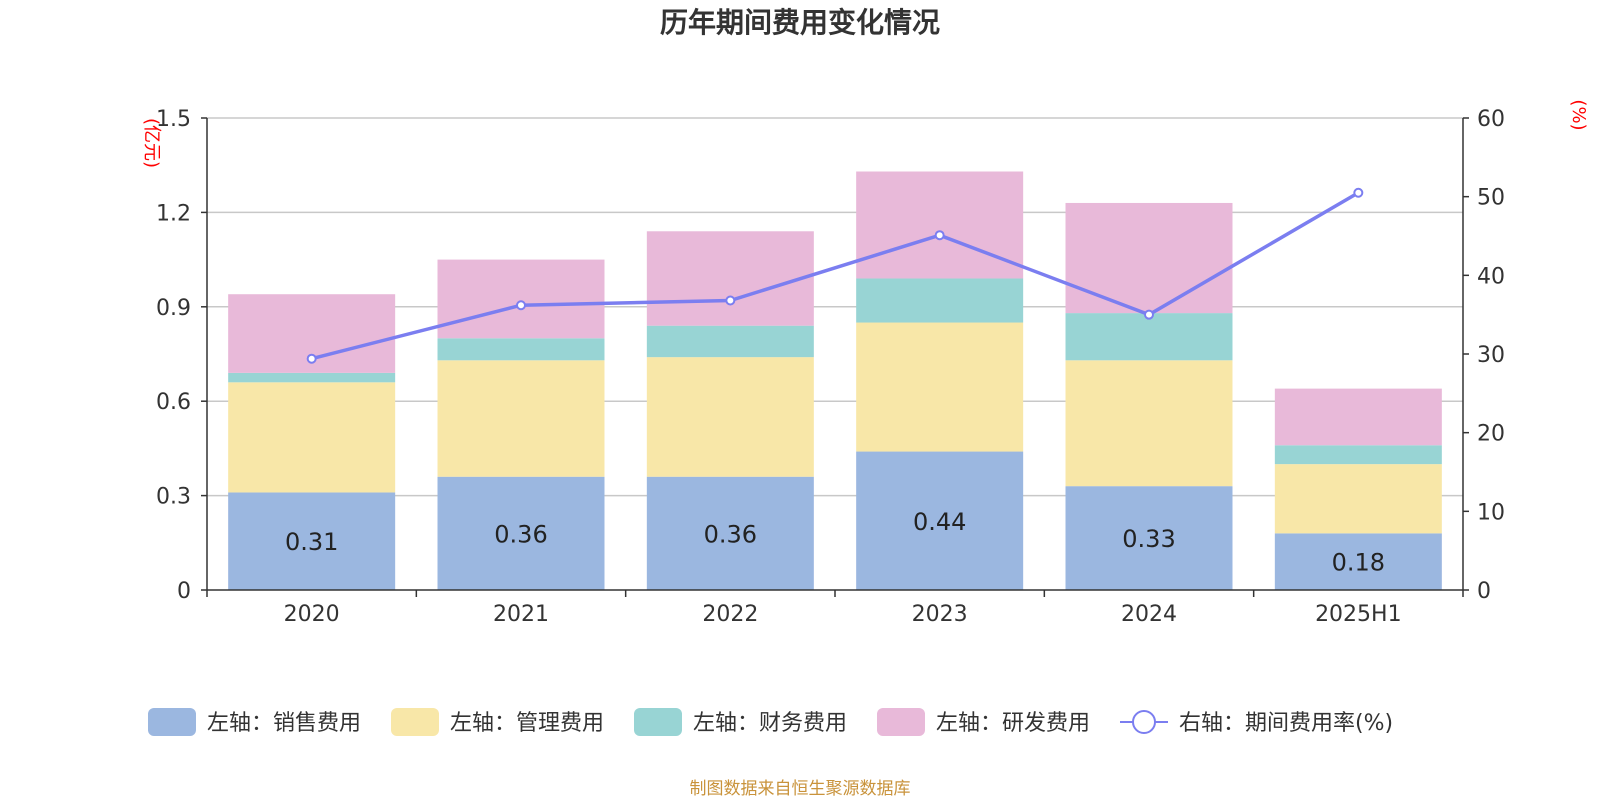  I want to click on rate-line-path, so click(835, 276).